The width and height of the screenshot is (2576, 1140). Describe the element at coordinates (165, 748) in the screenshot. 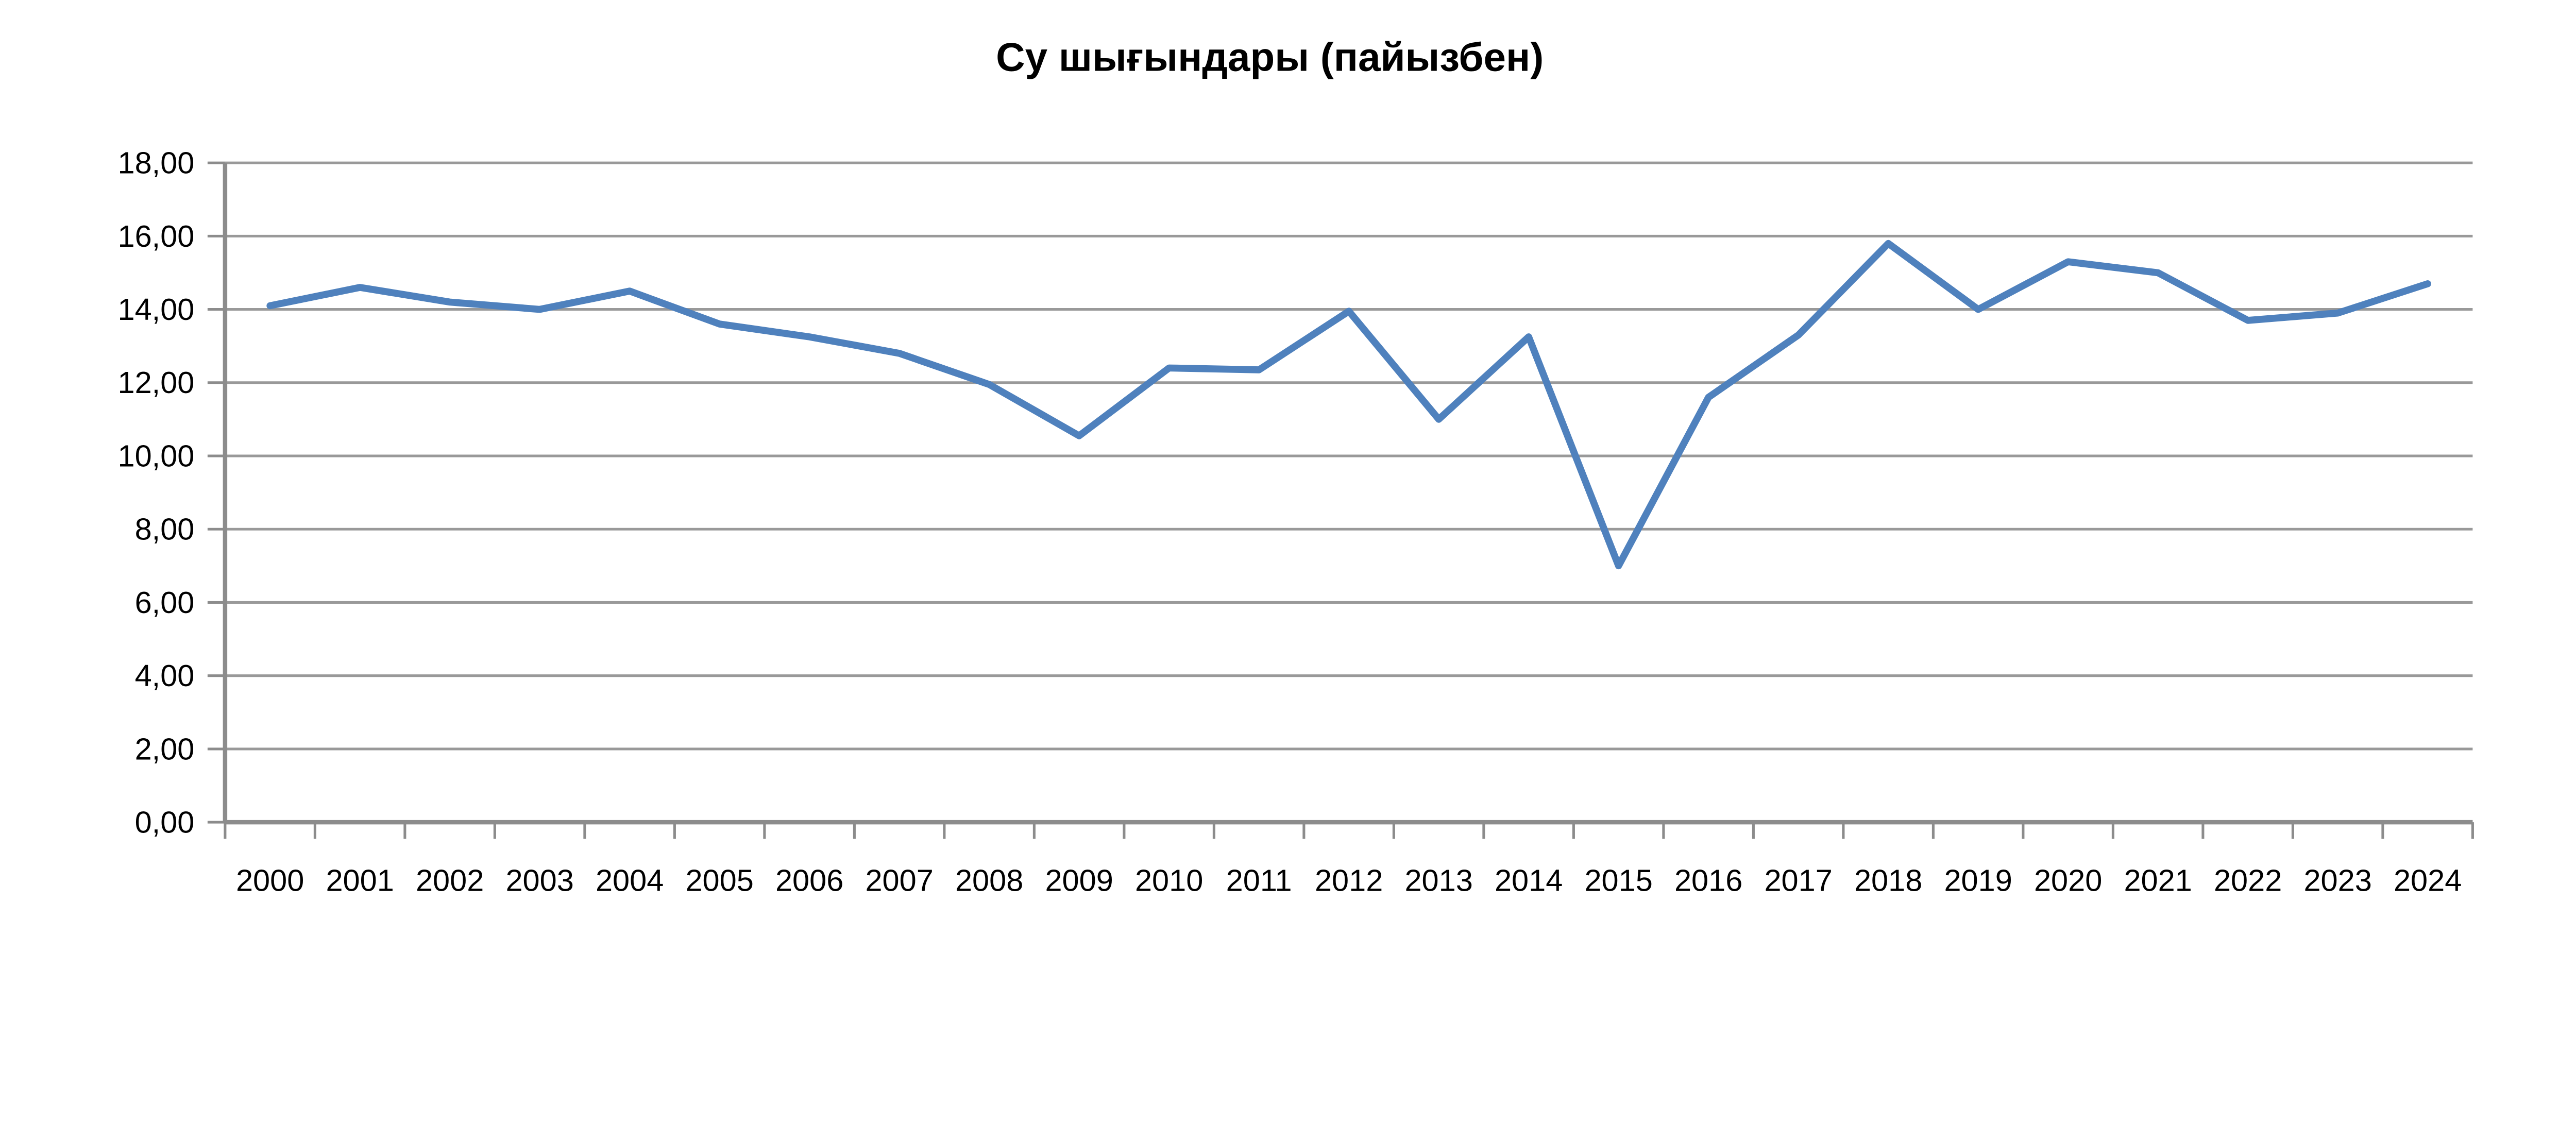

I see `y-tick-label: 2,00` at that location.